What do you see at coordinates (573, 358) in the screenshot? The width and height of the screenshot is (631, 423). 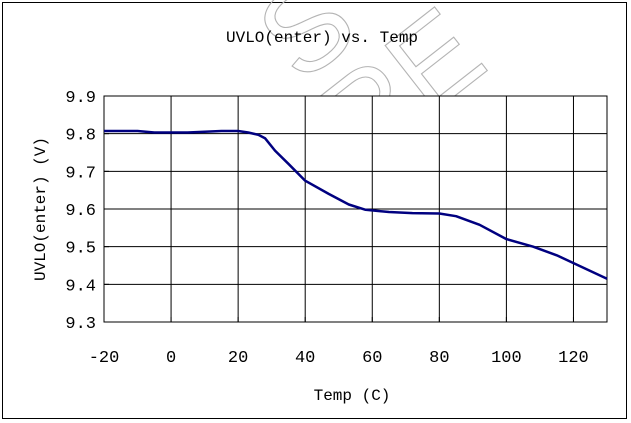 I see `x-tick-label: 120` at bounding box center [573, 358].